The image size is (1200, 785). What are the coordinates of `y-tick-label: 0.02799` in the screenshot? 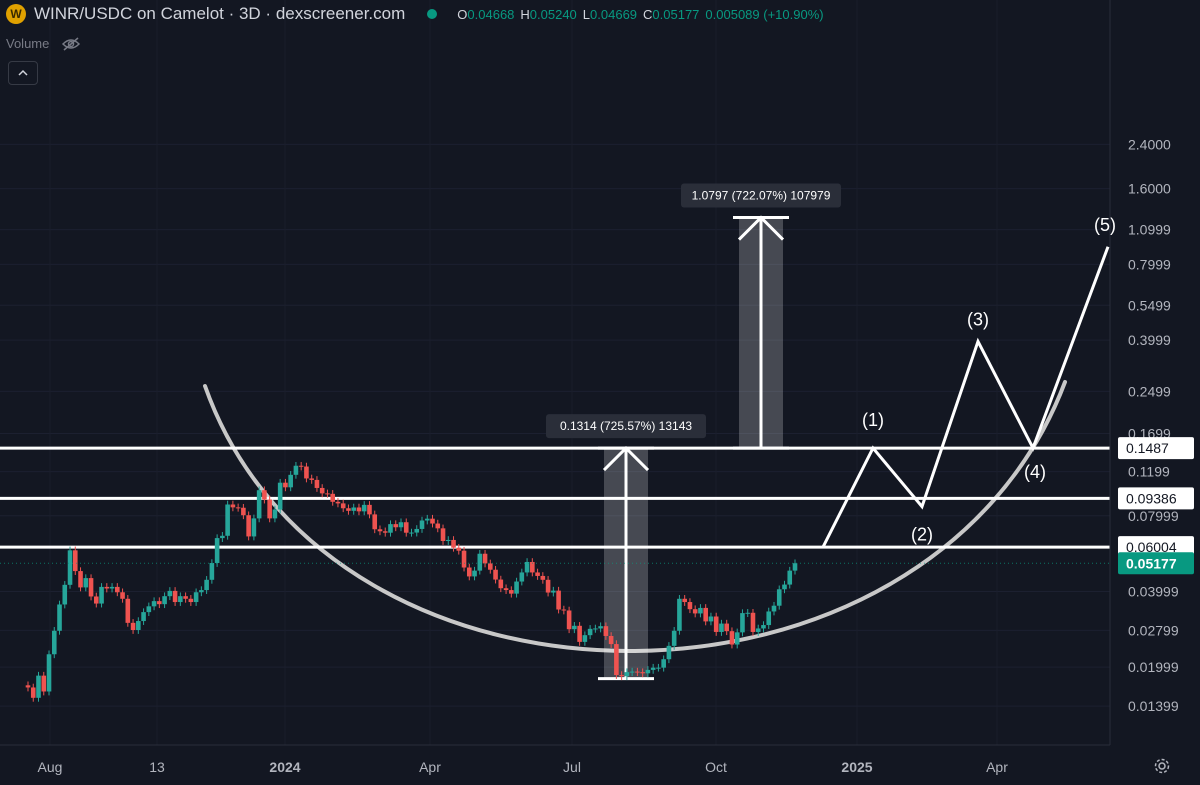 It's located at (1153, 630).